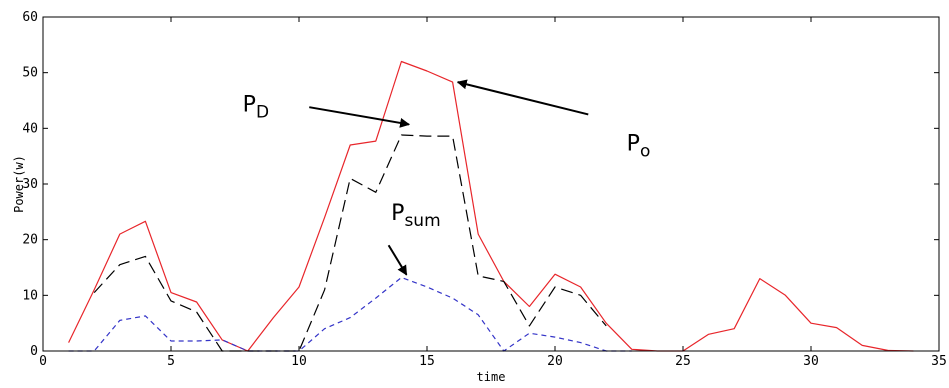 The width and height of the screenshot is (949, 388). Describe the element at coordinates (30, 184) in the screenshot. I see `y-tick-label: 30` at that location.